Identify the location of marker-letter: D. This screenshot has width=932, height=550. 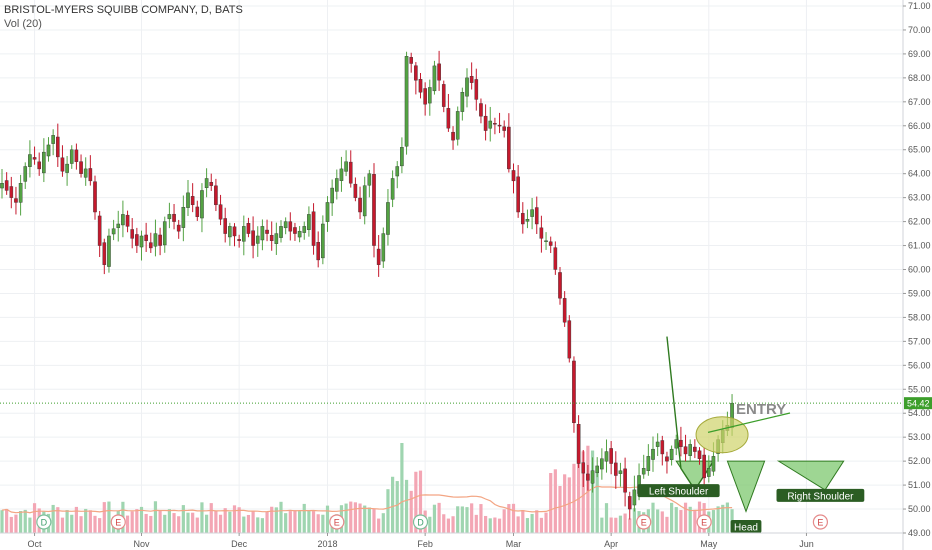
(420, 523).